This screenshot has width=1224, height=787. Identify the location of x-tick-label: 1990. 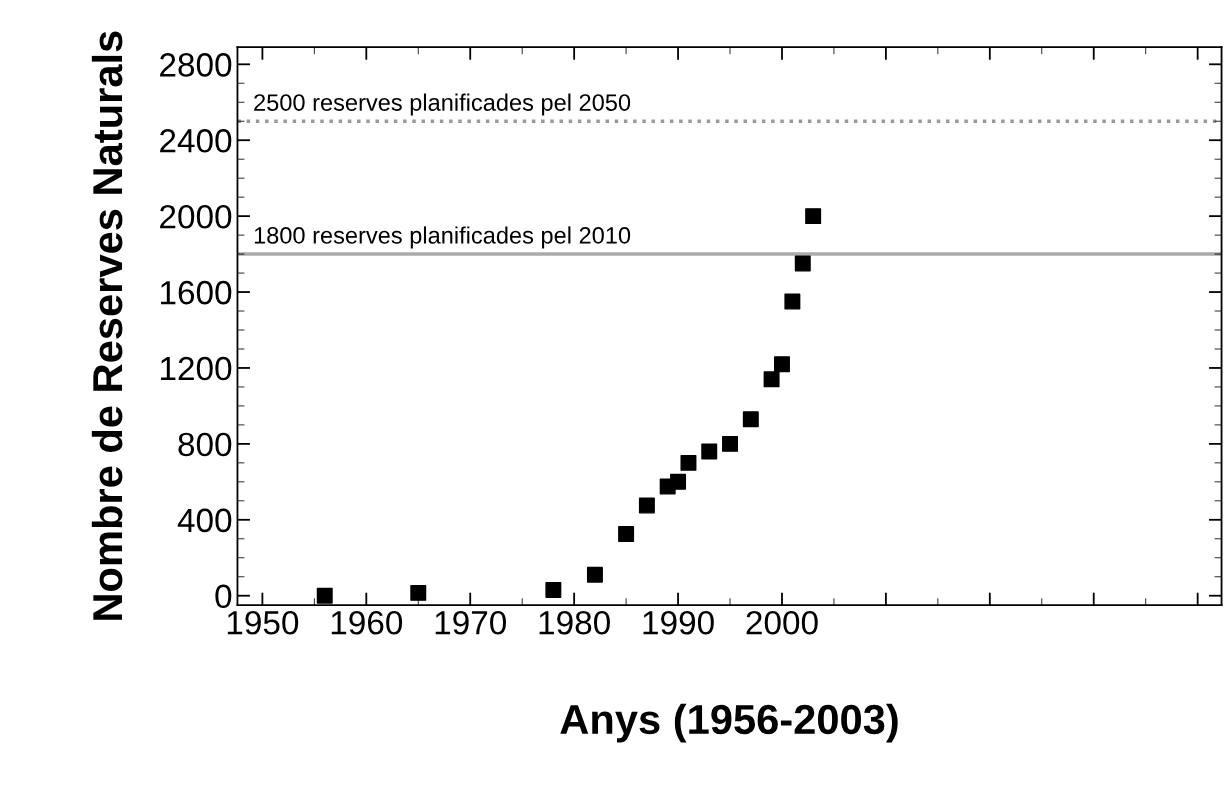
(678, 622).